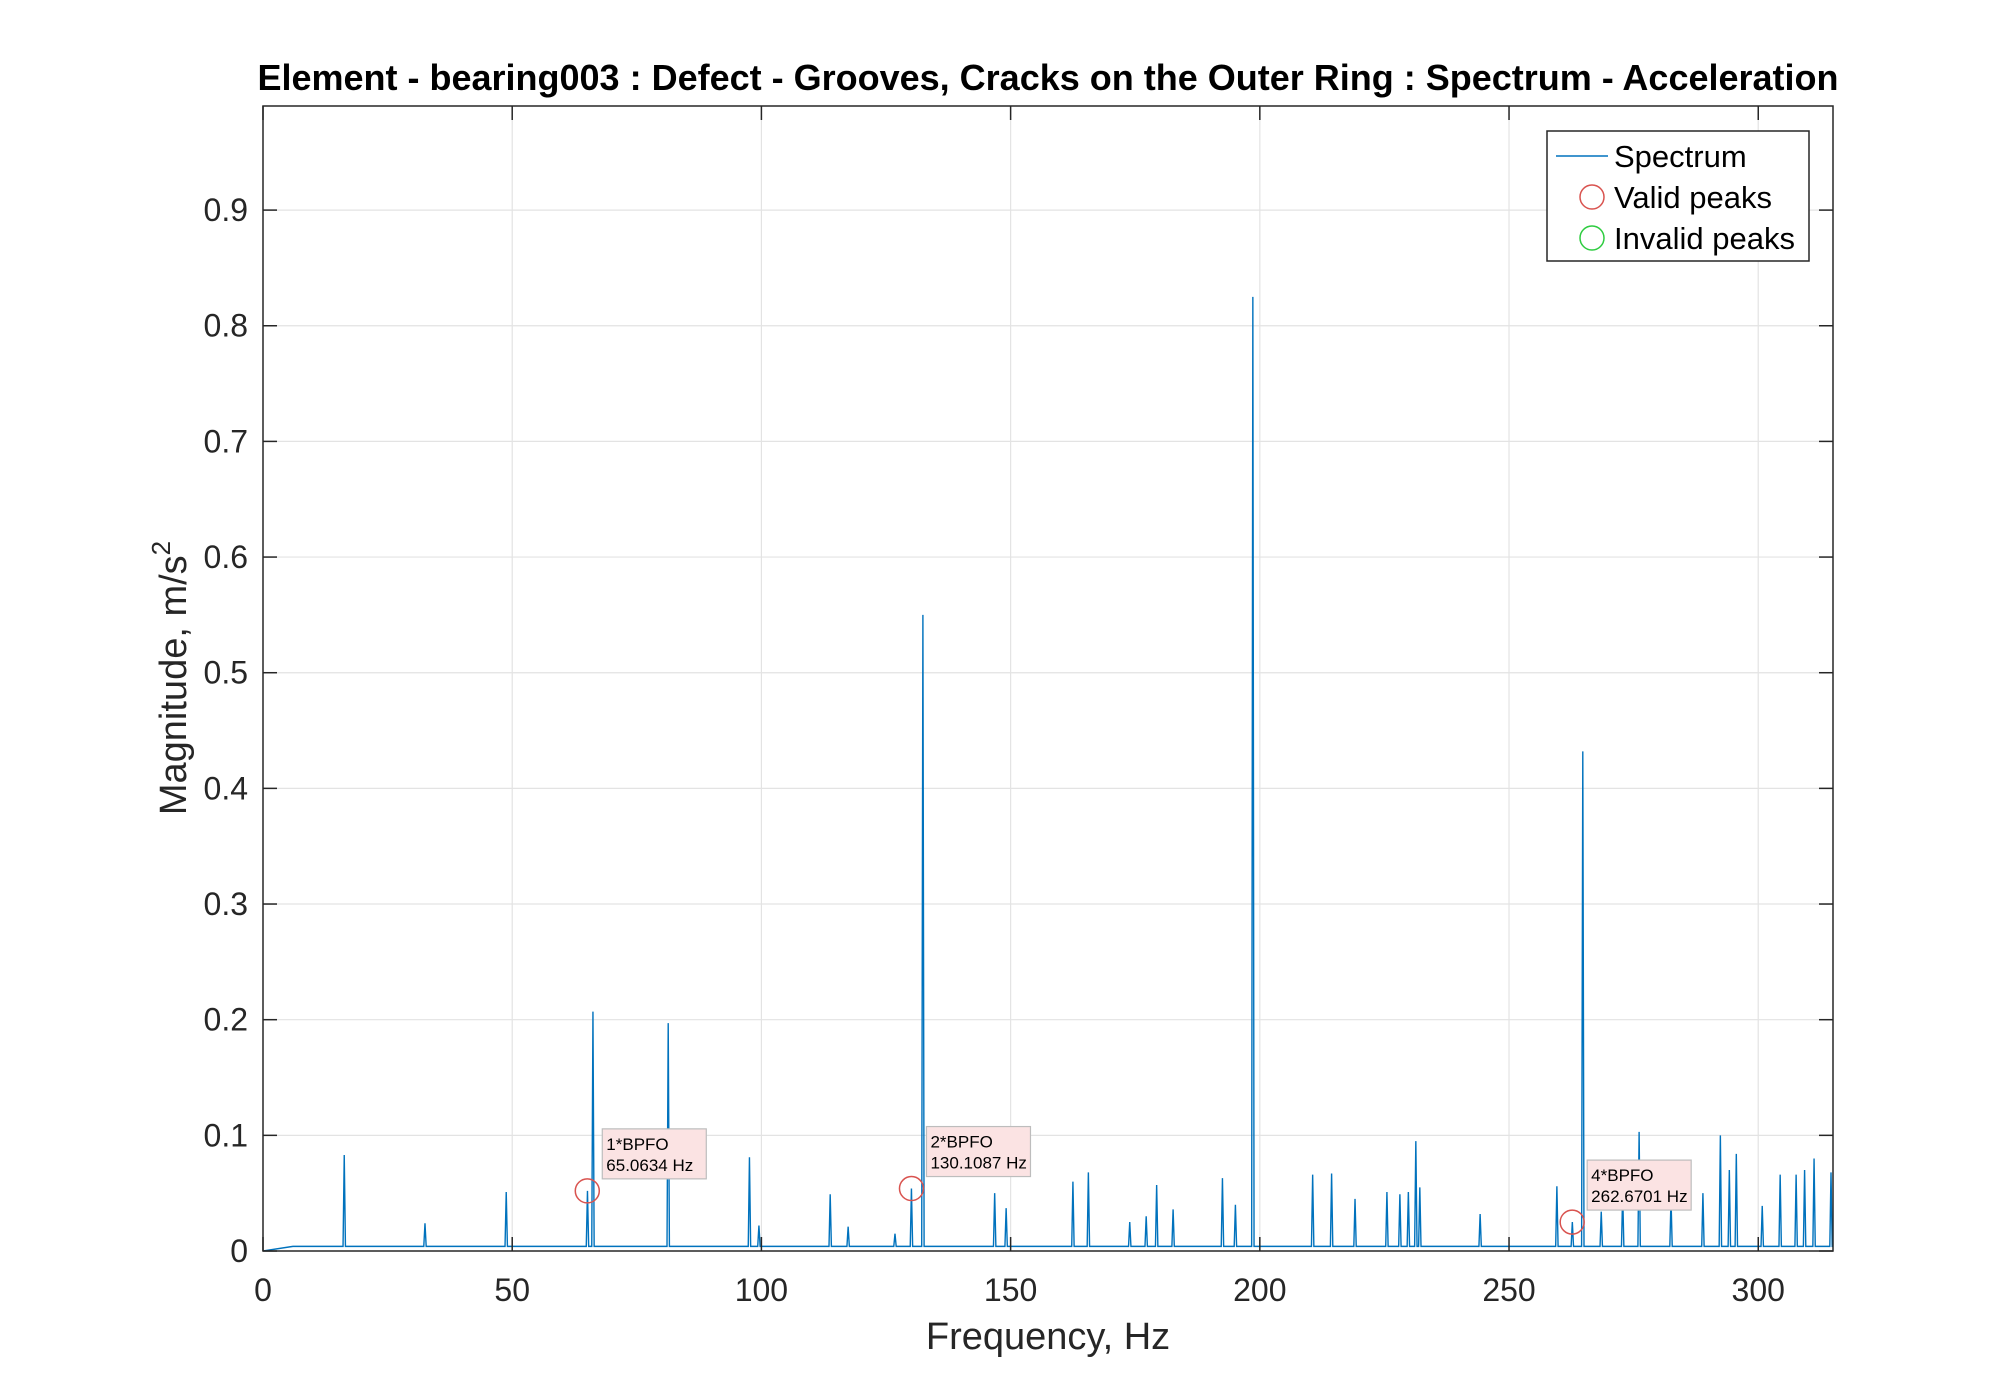 The width and height of the screenshot is (2000, 1388). Describe the element at coordinates (1048, 1337) in the screenshot. I see `x-axis-title: Frequency, Hz` at that location.